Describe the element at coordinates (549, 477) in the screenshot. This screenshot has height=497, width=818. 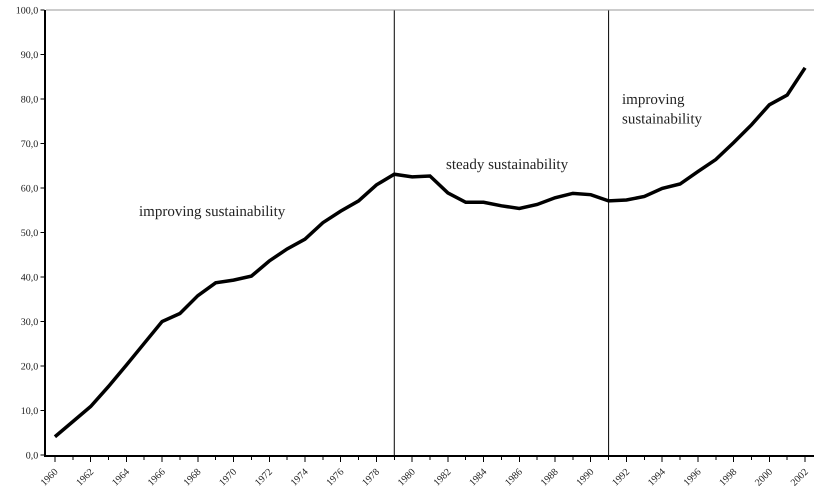
I see `x-tick-label: 1988` at that location.